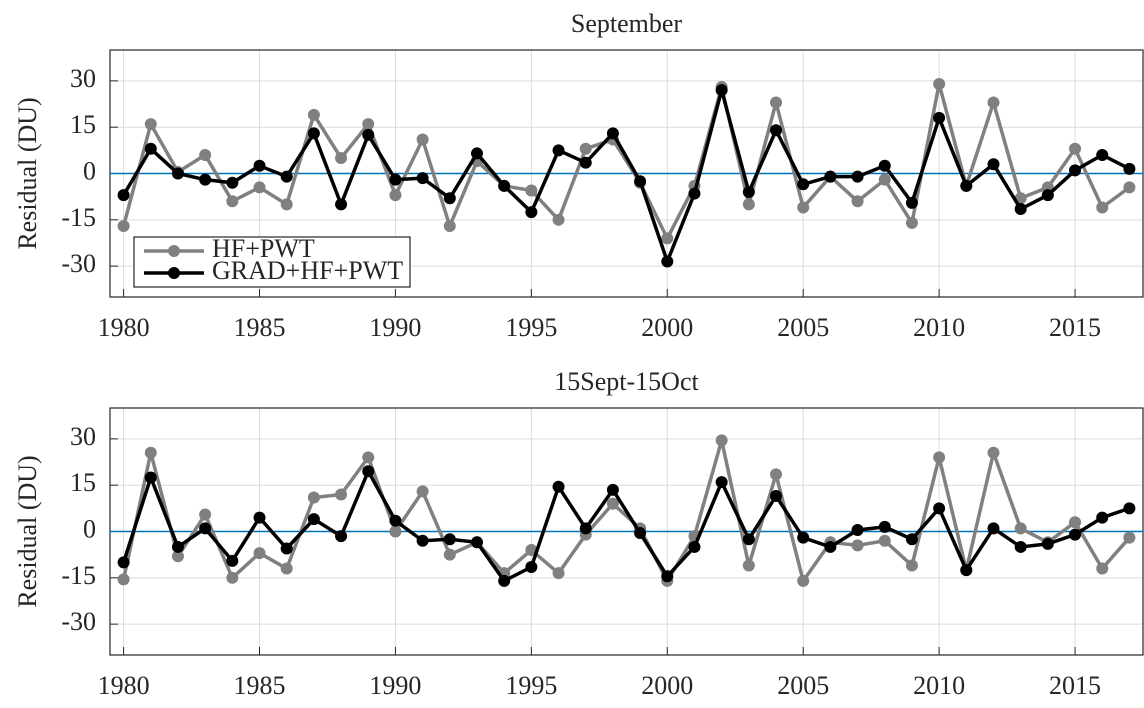 The image size is (1144, 708). What do you see at coordinates (667, 685) in the screenshot?
I see `x-tick-label: 2000` at bounding box center [667, 685].